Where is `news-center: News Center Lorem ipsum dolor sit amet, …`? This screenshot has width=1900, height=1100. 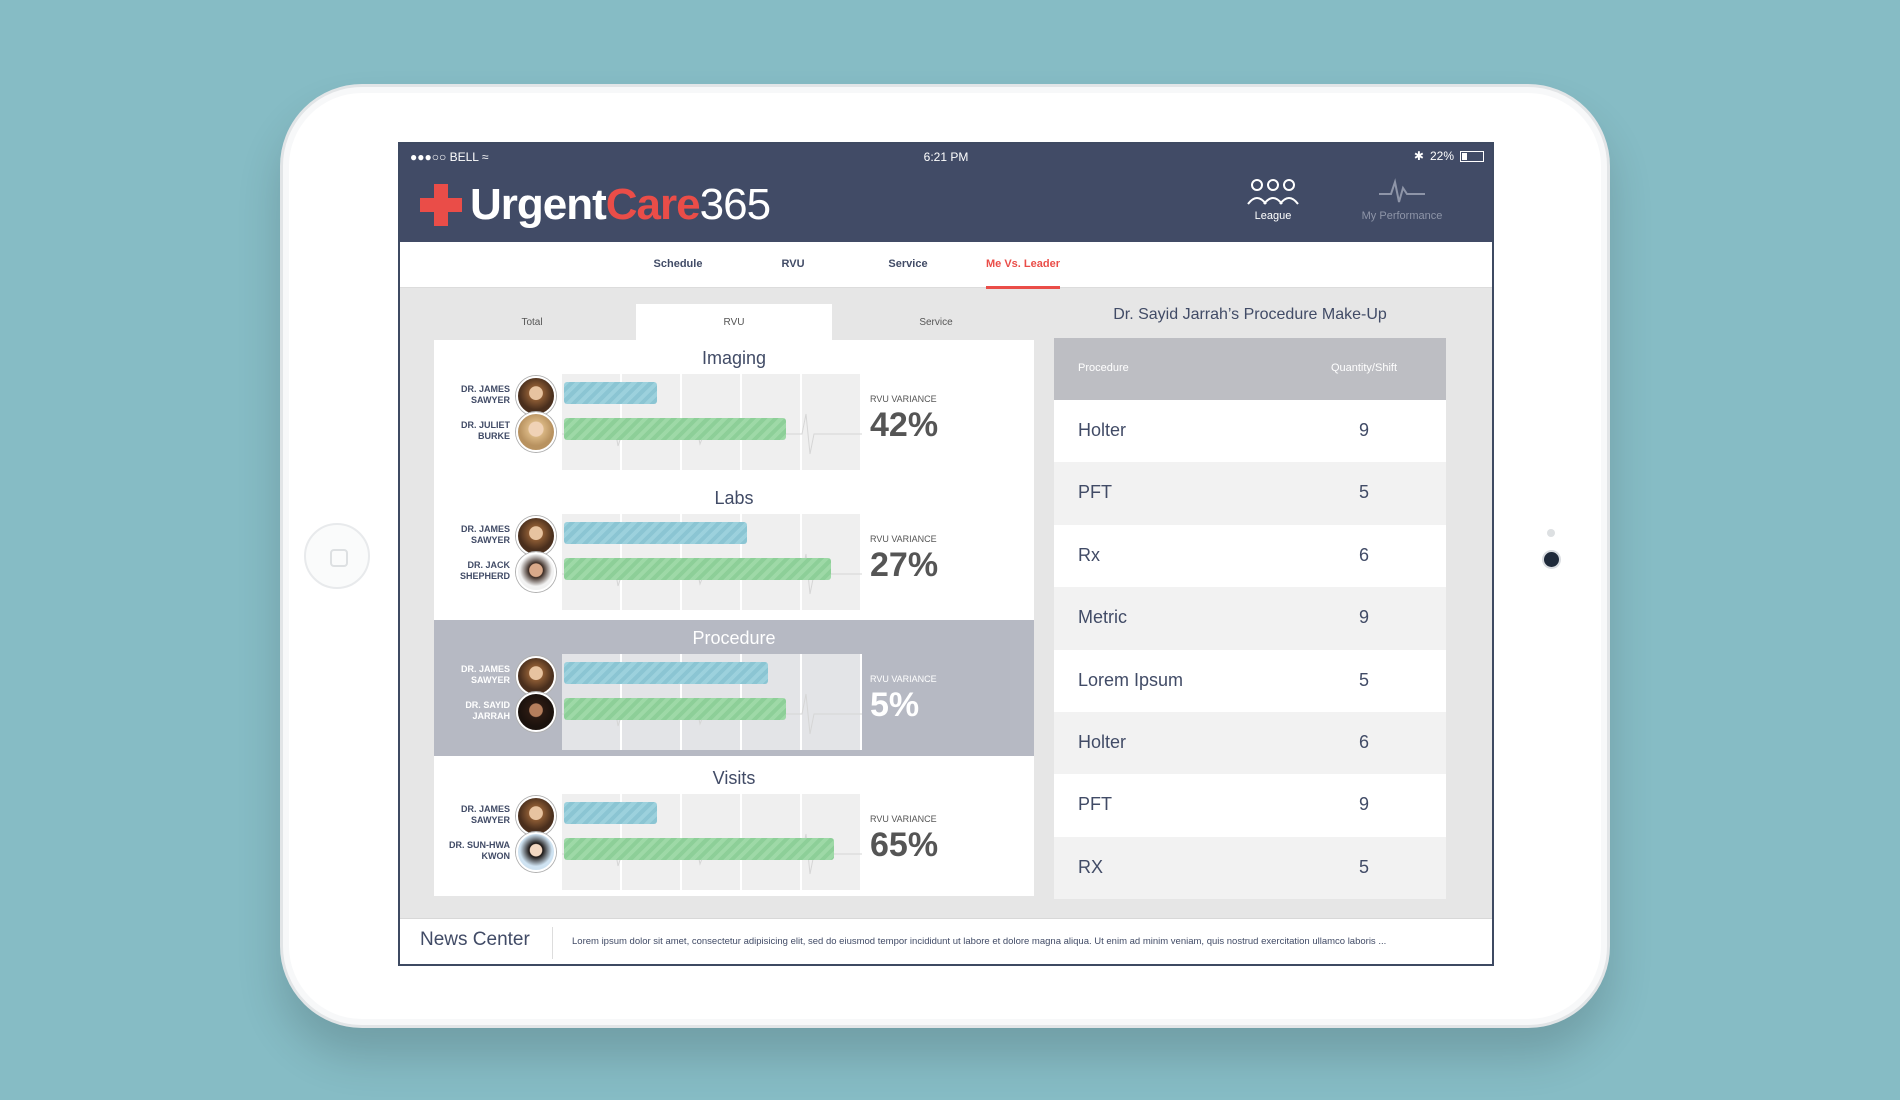
news-center: News Center Lorem ipsum dolor sit amet, … is located at coordinates (946, 941).